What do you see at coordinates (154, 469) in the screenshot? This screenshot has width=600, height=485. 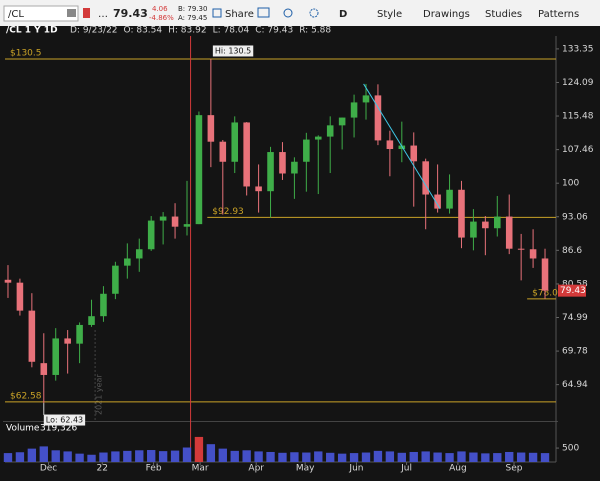 I see `x-tick-label: Feb` at bounding box center [154, 469].